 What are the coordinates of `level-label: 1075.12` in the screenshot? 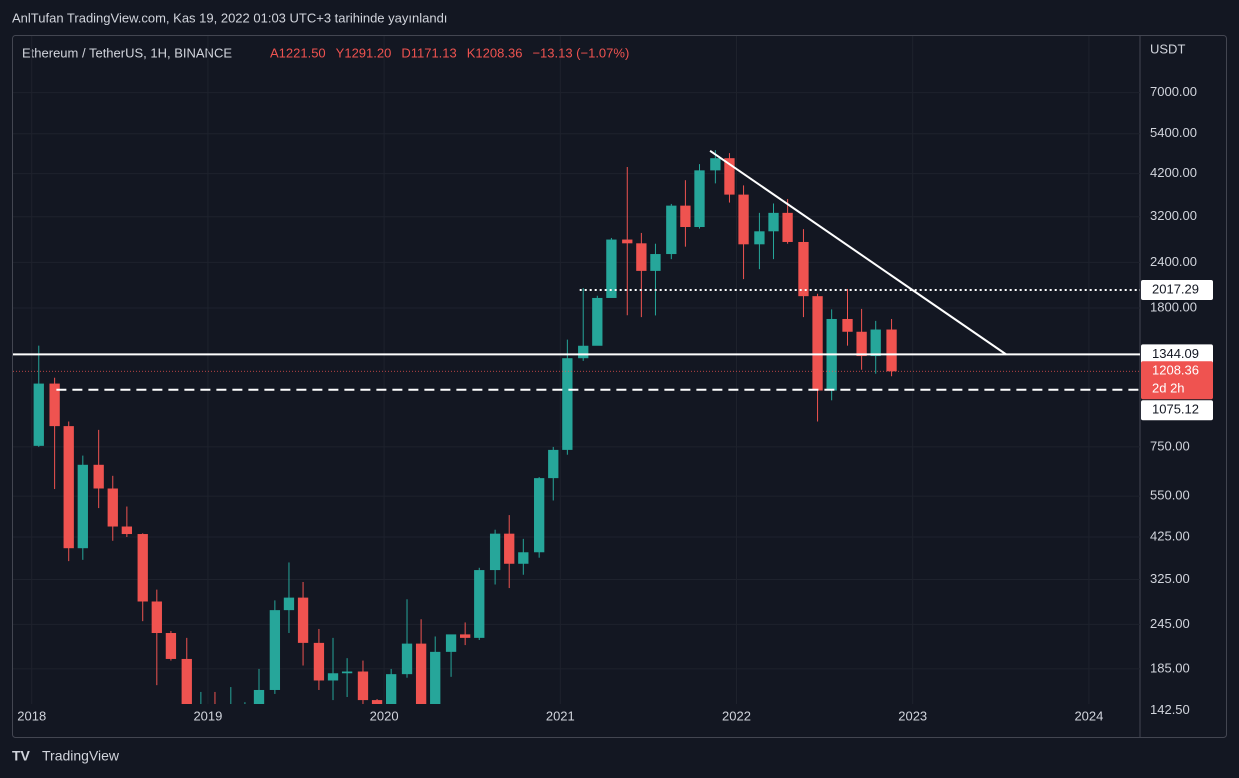 It's located at (1175, 409).